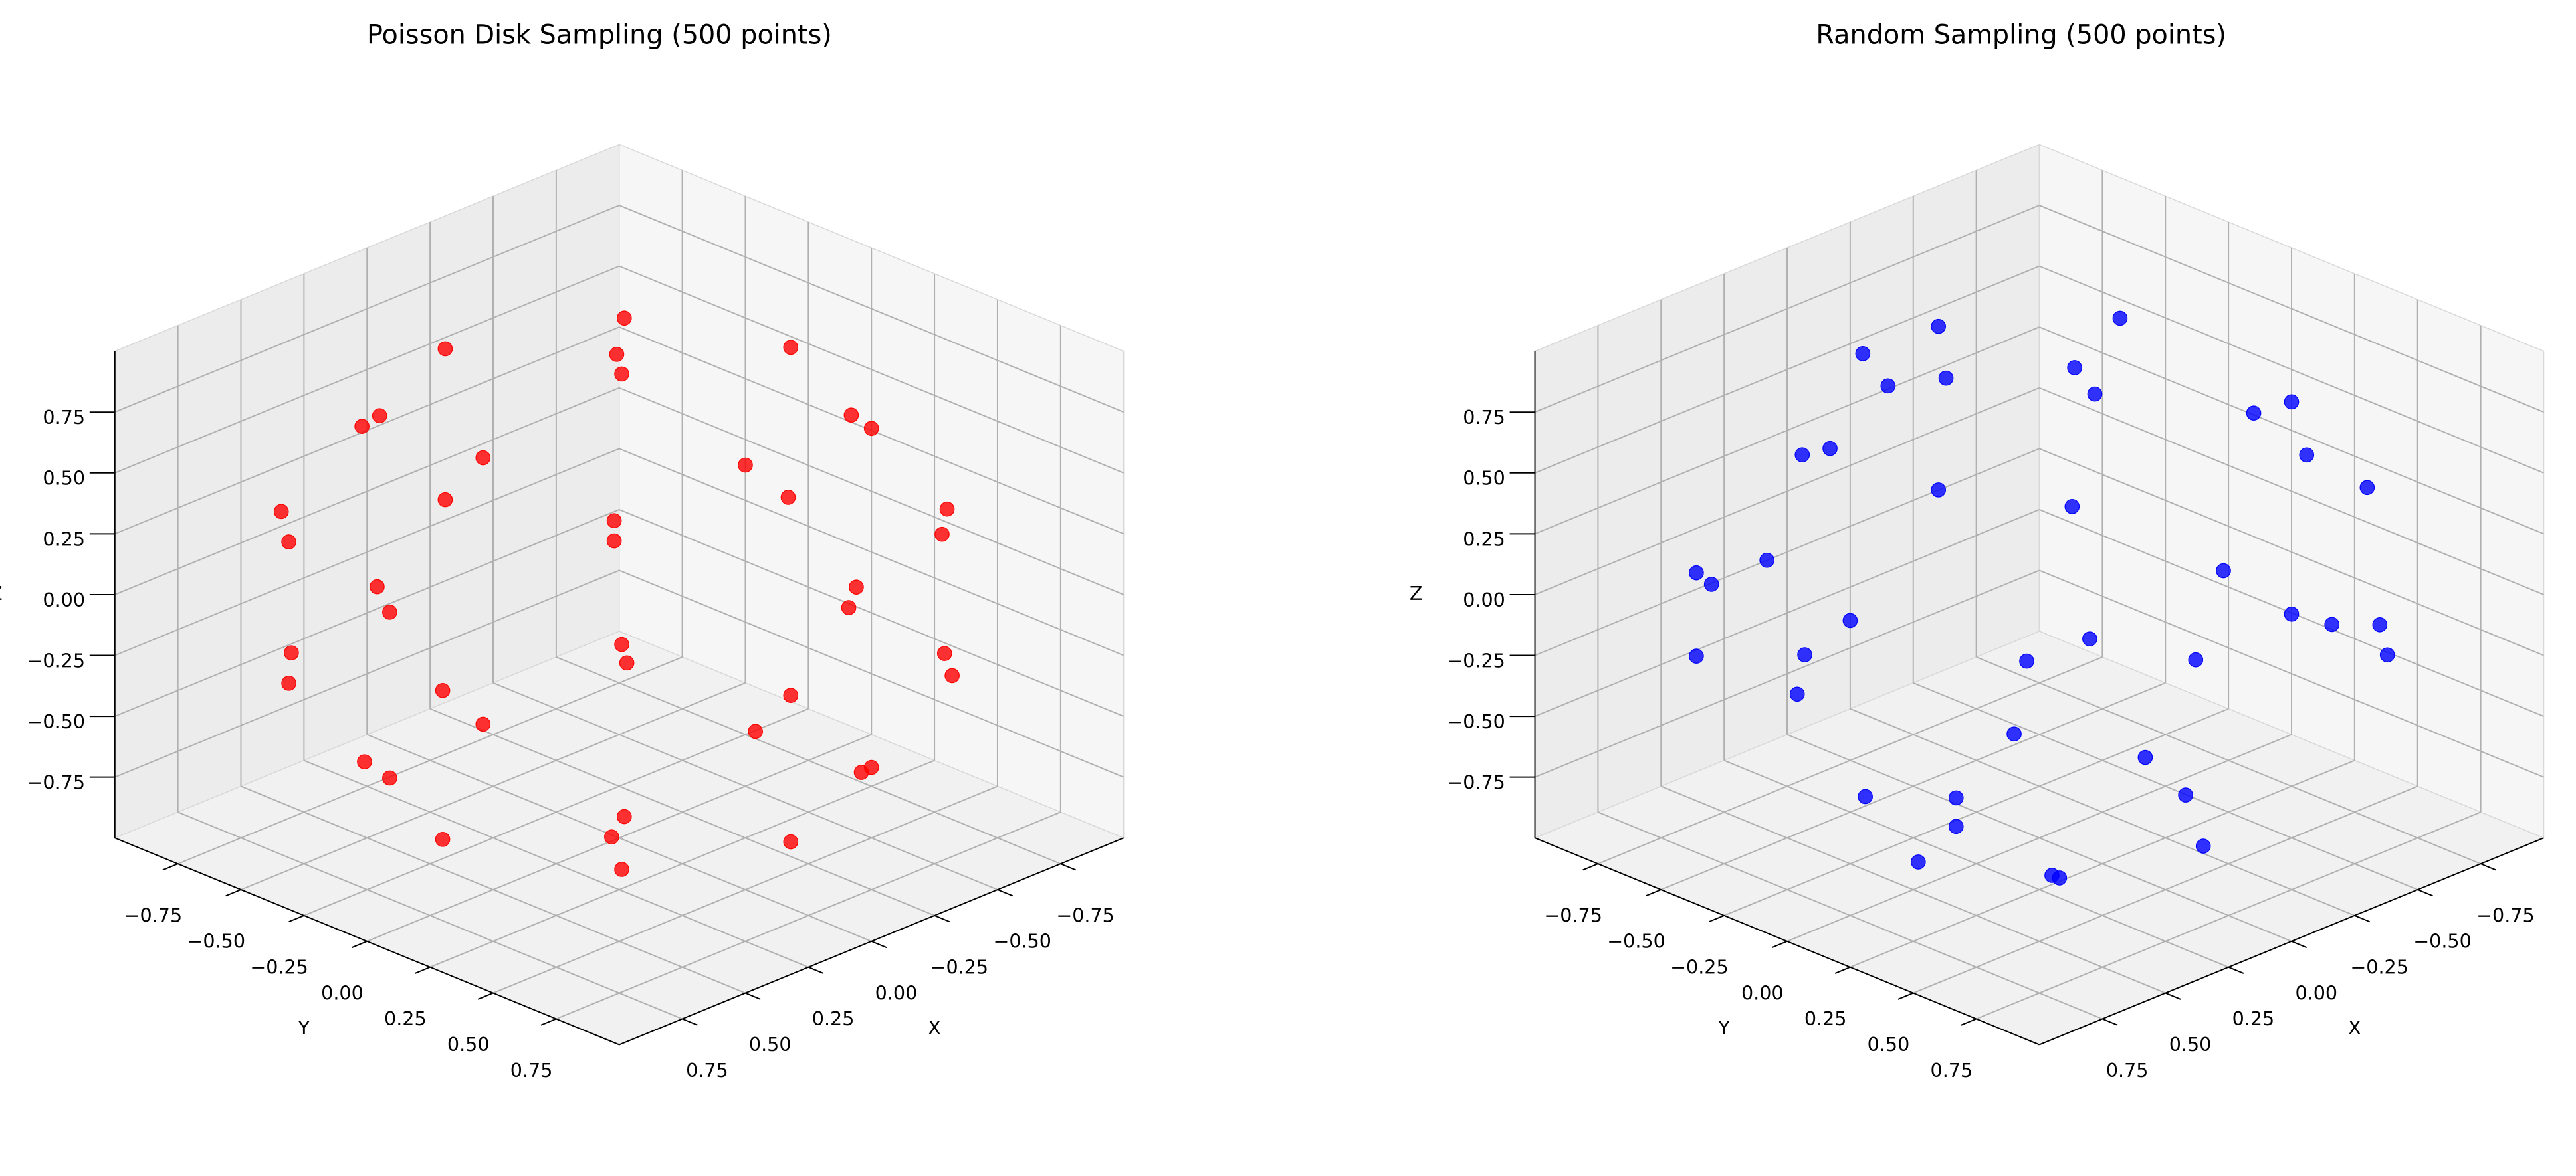  I want to click on y-axis-line, so click(367, 941).